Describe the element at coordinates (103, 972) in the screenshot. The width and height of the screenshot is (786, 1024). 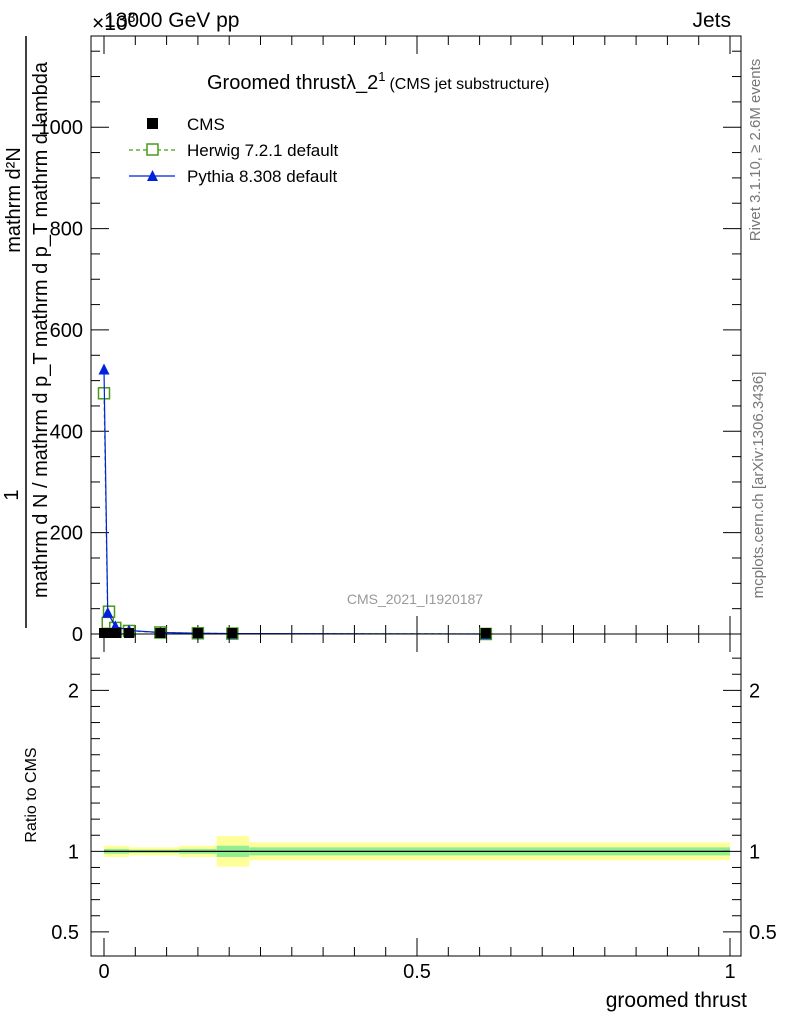
I see `x-tick-label: 0` at that location.